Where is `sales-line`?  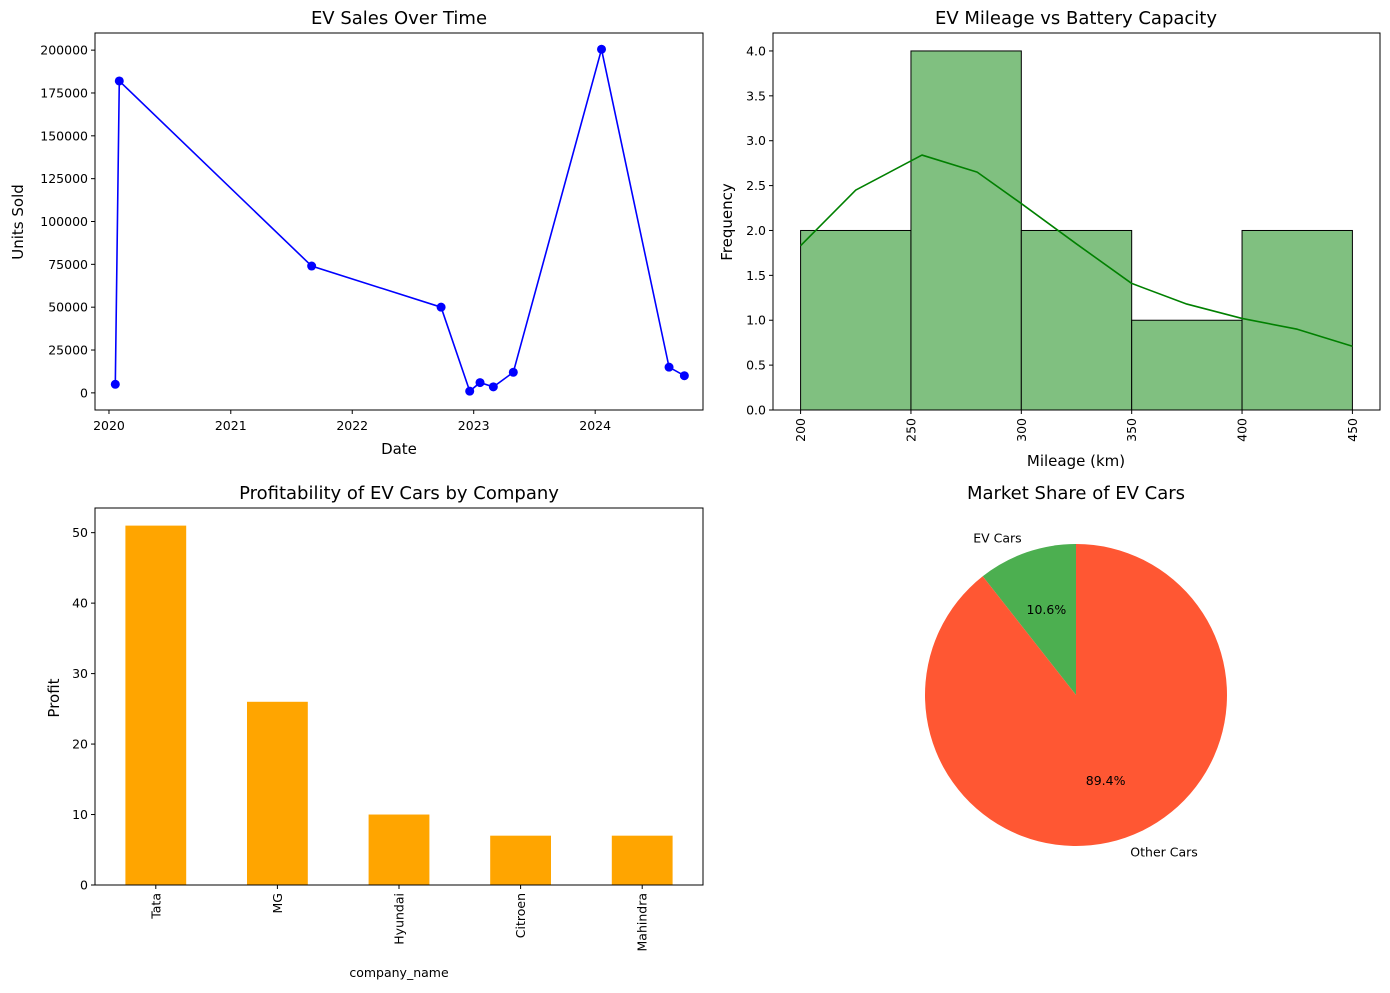 sales-line is located at coordinates (399, 221).